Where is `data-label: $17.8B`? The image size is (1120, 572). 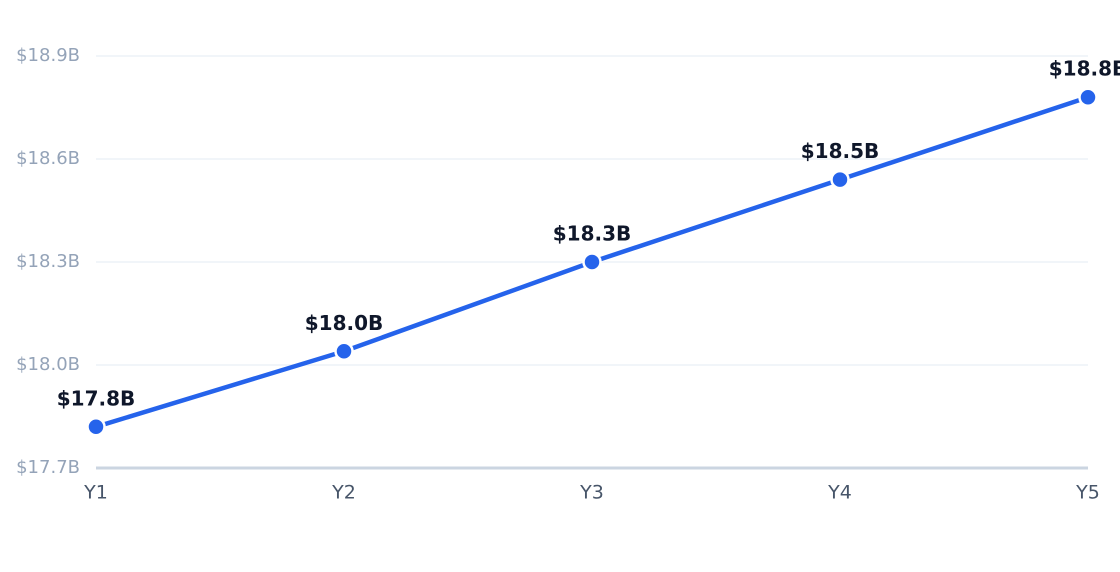
data-label: $17.8B is located at coordinates (96, 398).